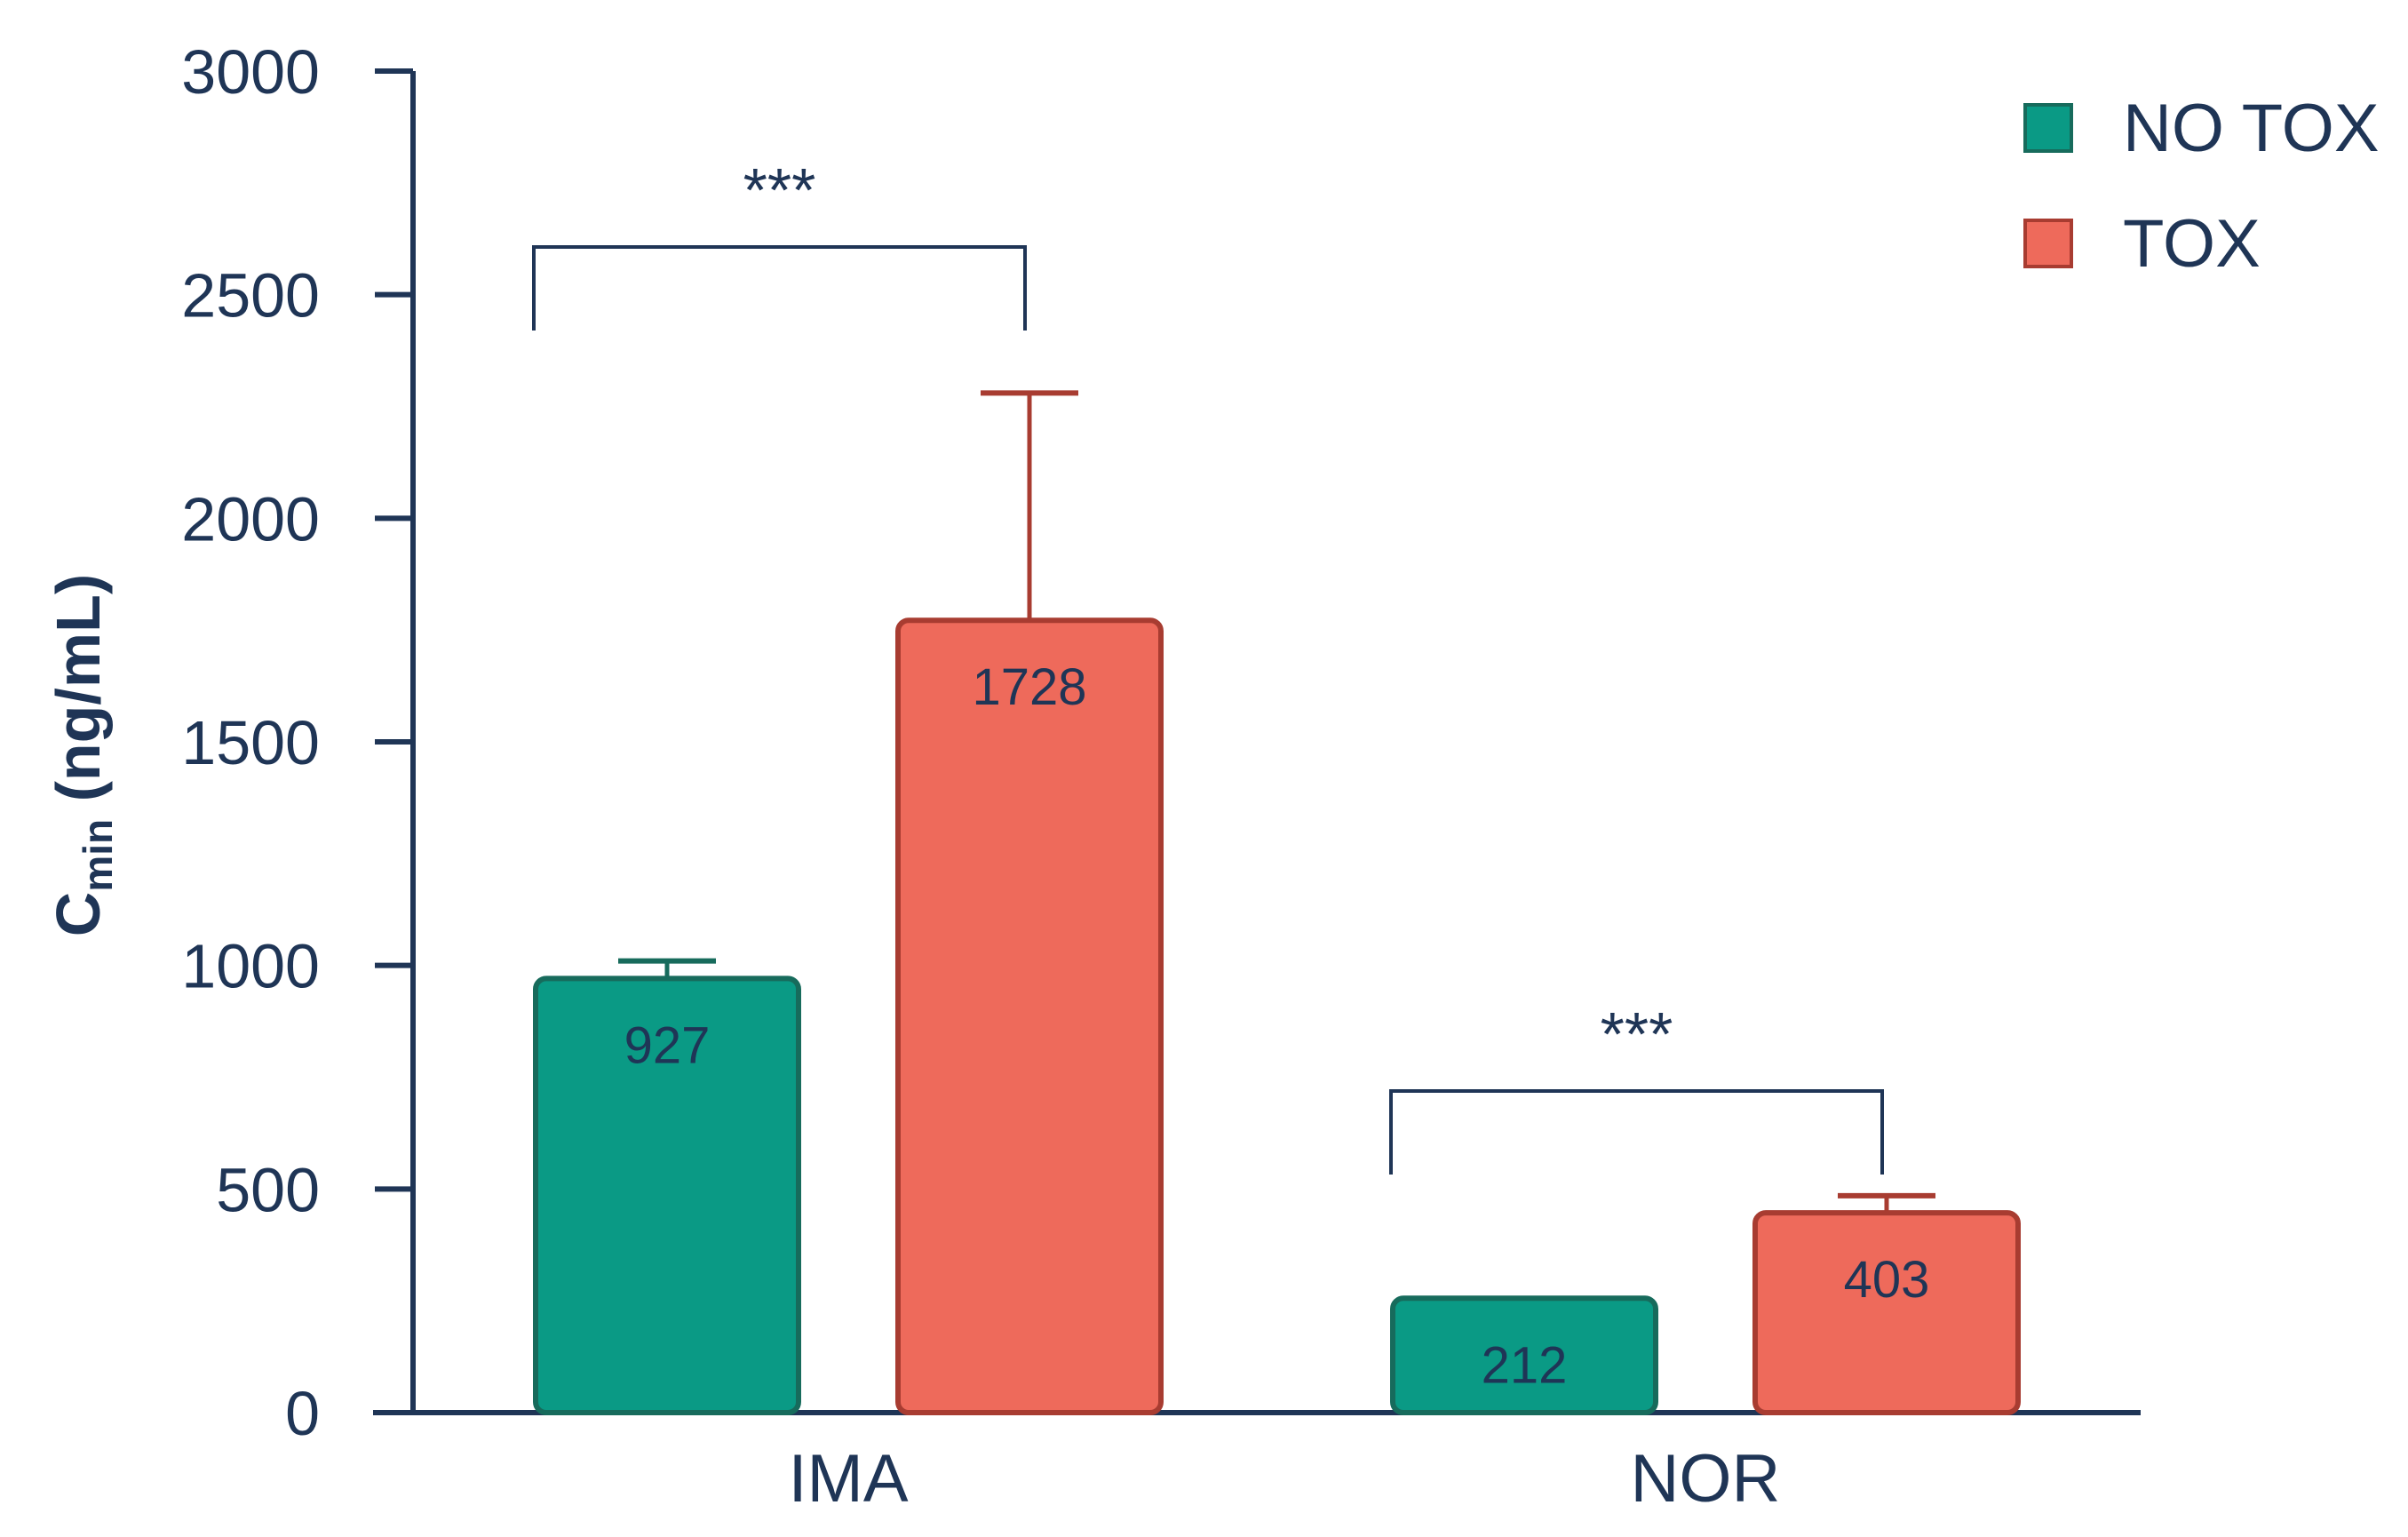 This screenshot has height=1537, width=2408. I want to click on bar-tox-nor, so click(1887, 1312).